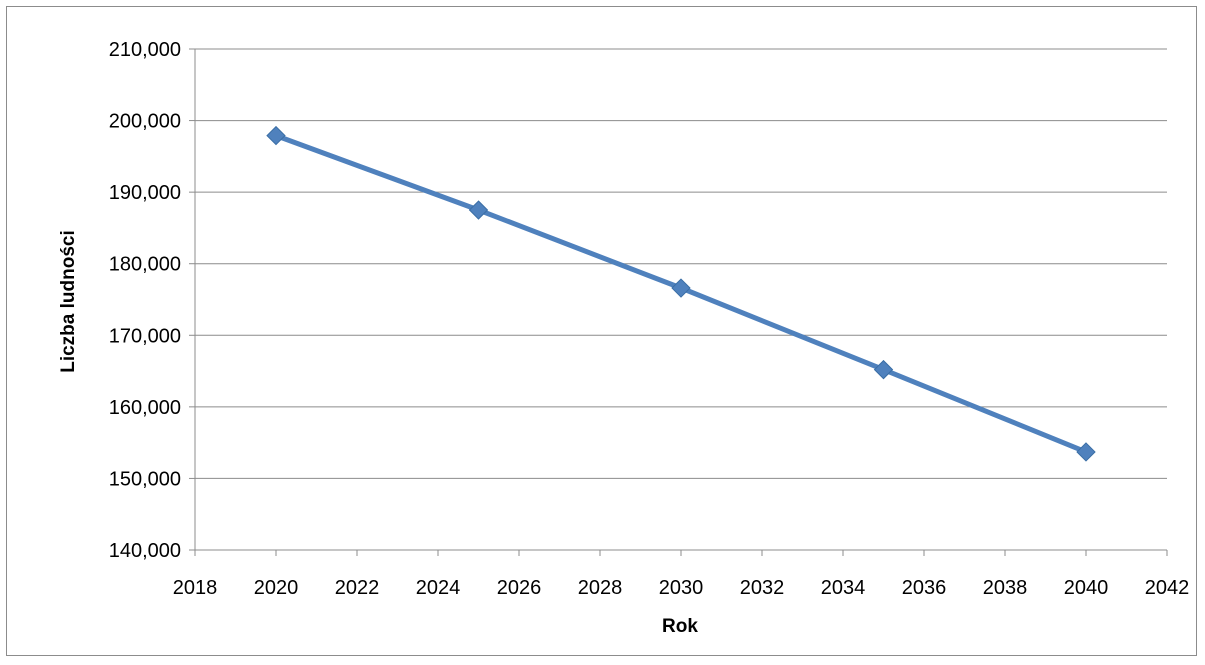 This screenshot has width=1205, height=665. What do you see at coordinates (924, 588) in the screenshot?
I see `x-tick-label: 2036` at bounding box center [924, 588].